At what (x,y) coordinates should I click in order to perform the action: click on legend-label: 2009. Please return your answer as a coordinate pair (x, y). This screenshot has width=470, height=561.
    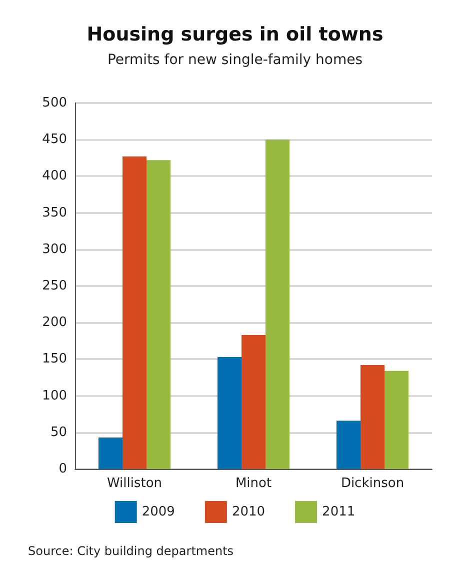
    Looking at the image, I should click on (158, 512).